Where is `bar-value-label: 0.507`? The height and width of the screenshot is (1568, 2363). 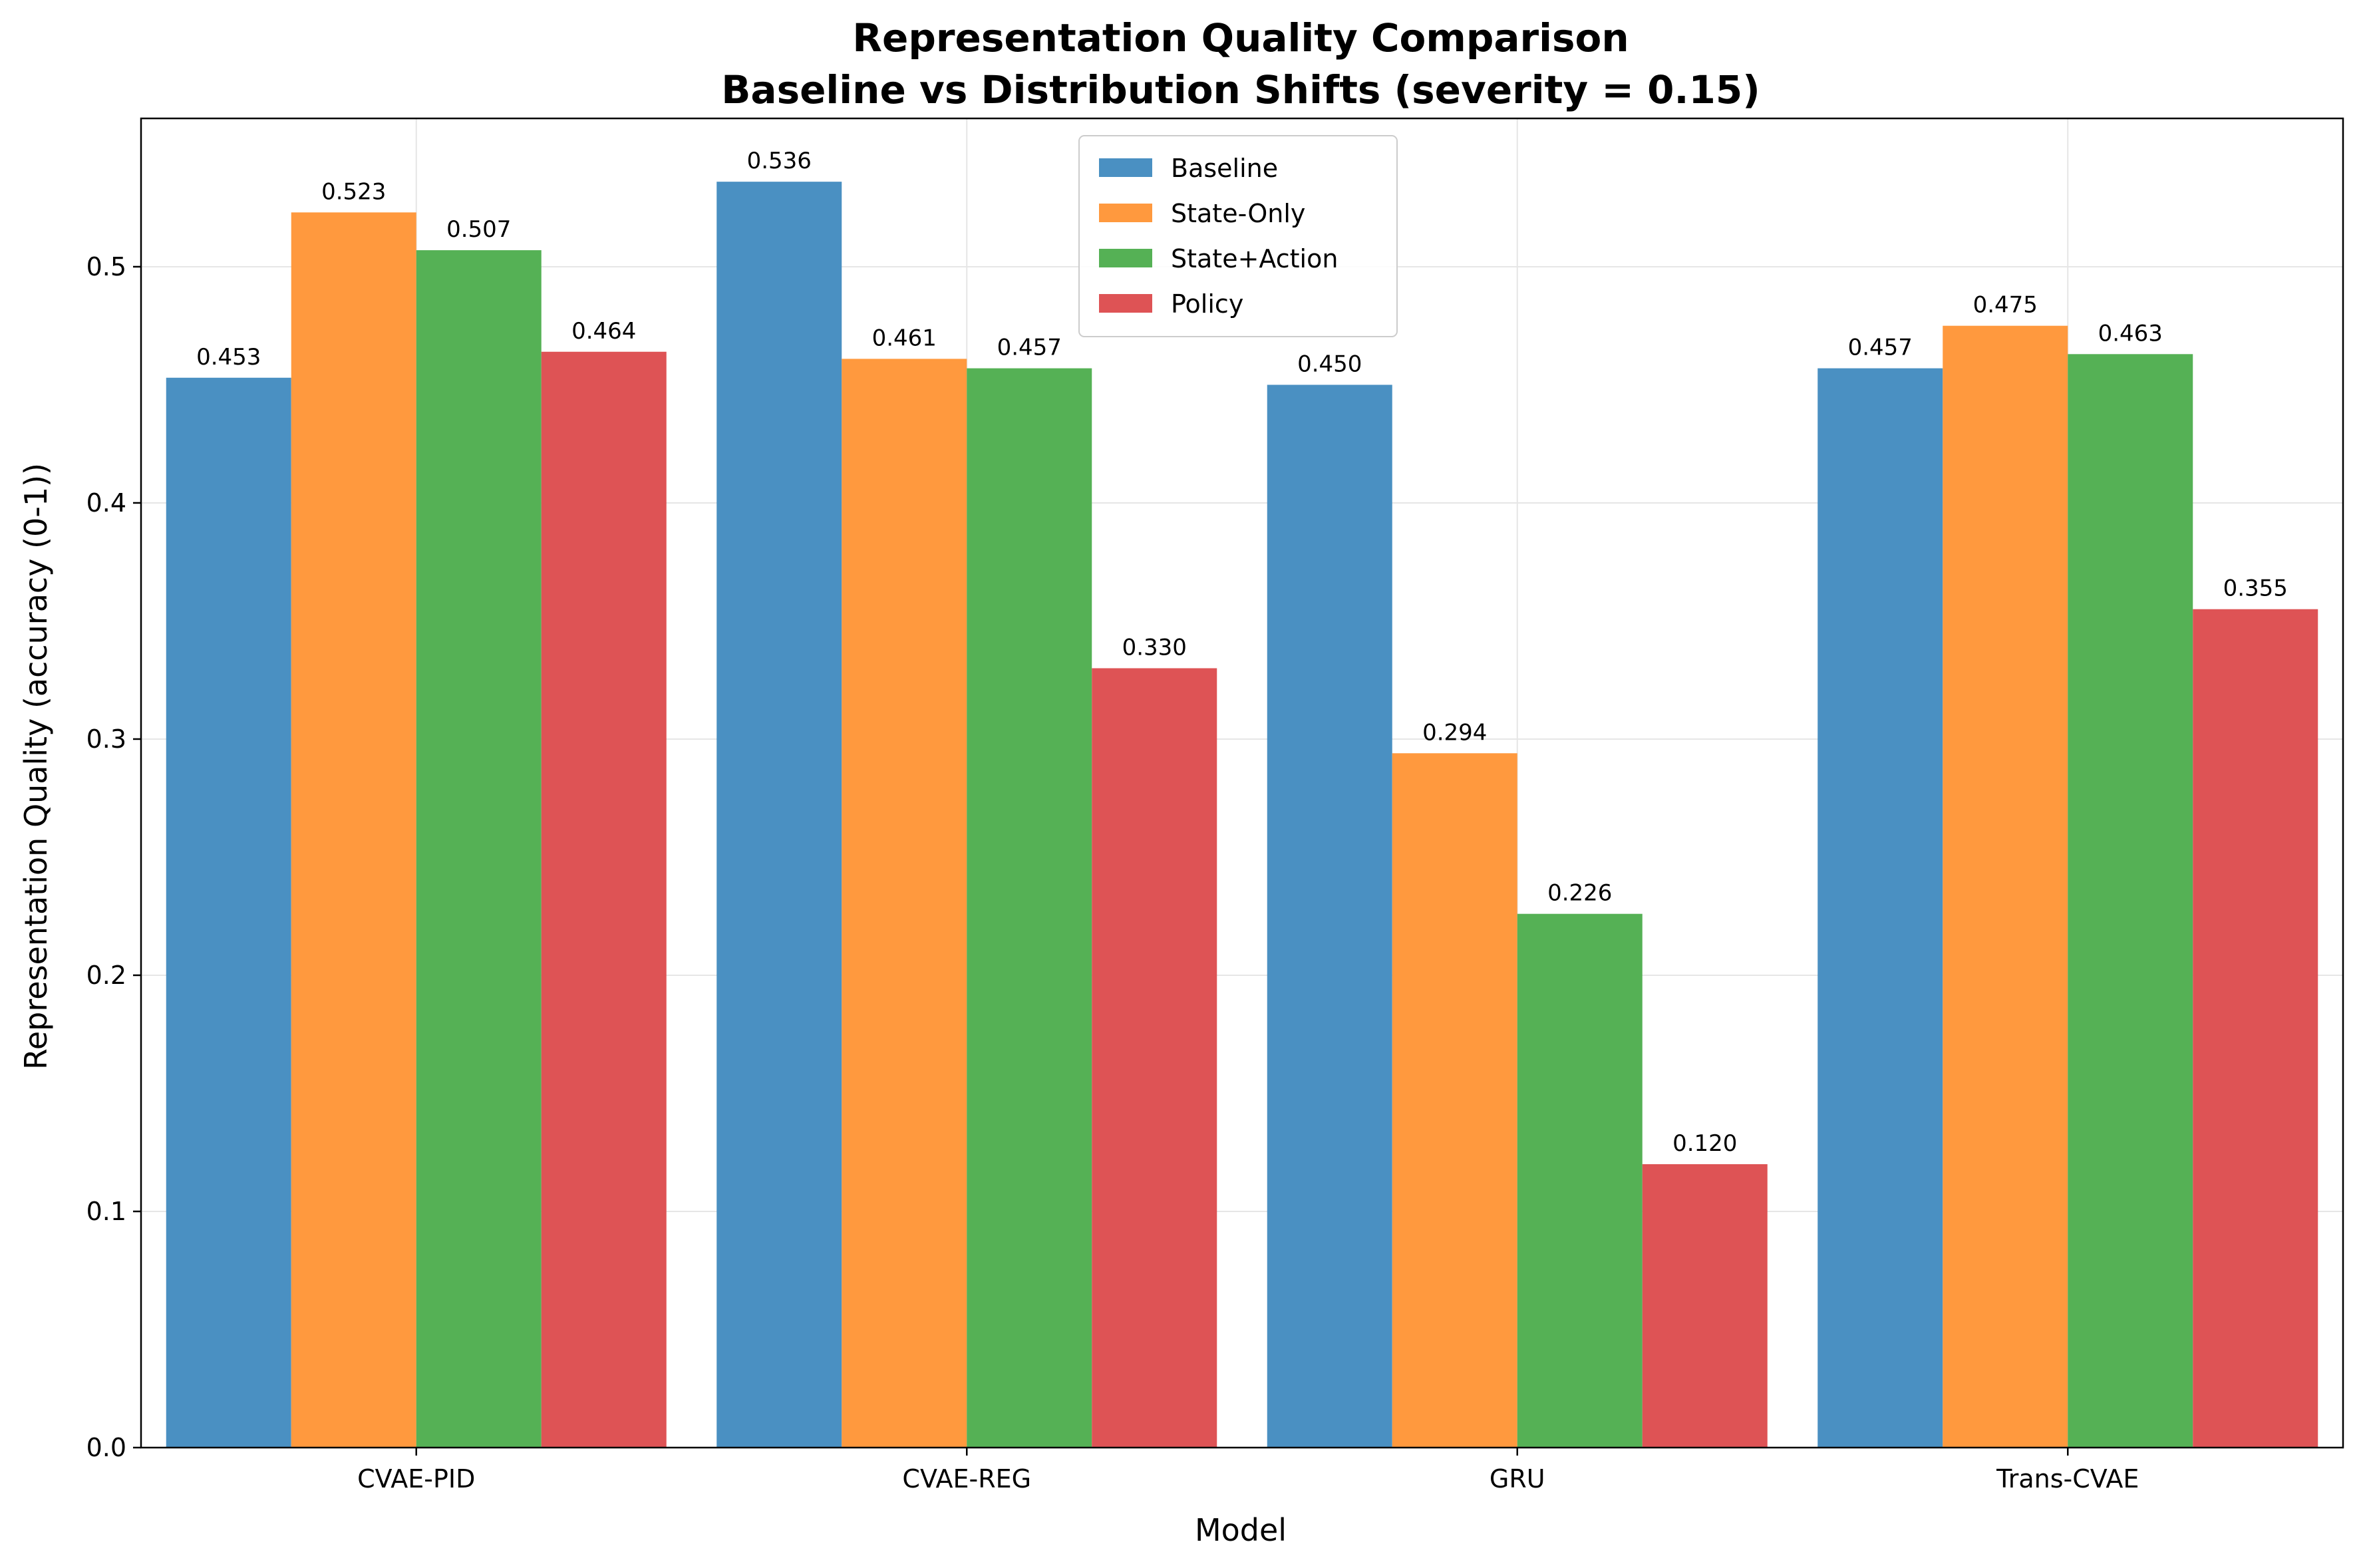
bar-value-label: 0.507 is located at coordinates (478, 229).